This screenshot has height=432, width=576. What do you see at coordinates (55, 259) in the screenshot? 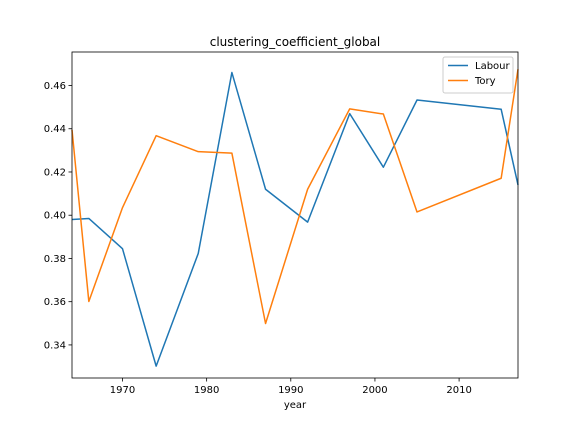
I see `y-tick-label: 0.38` at bounding box center [55, 259].